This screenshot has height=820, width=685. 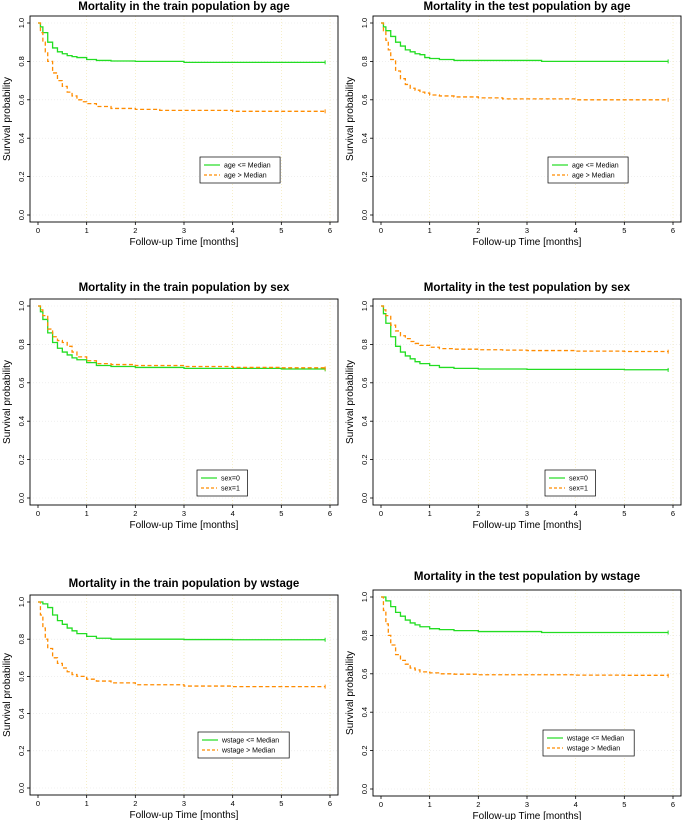 I want to click on chart-title: Mortality in the test population by age, so click(x=526, y=7).